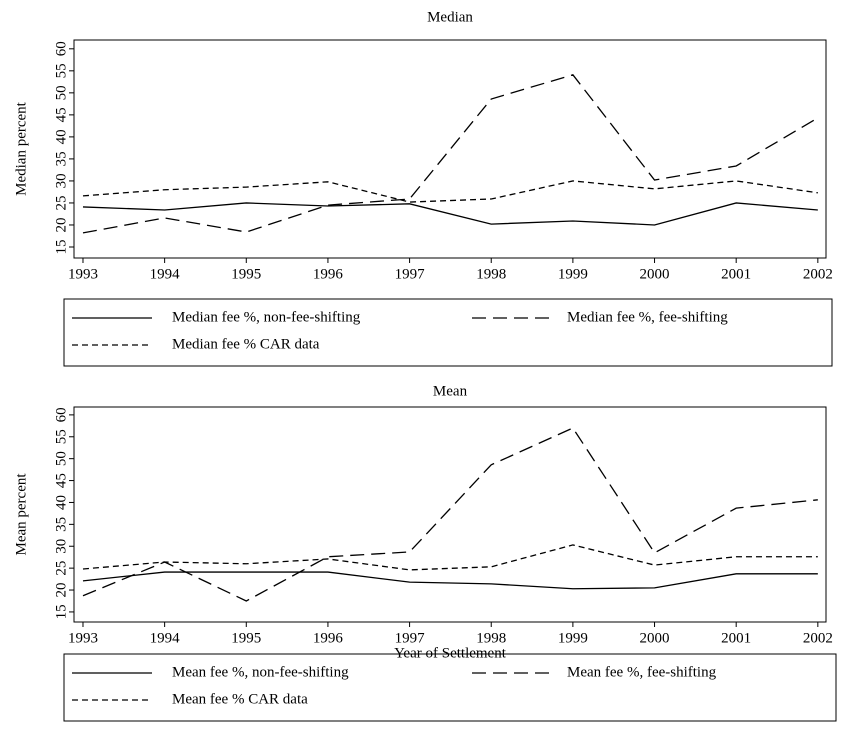  What do you see at coordinates (266, 317) in the screenshot?
I see `legend-label: Median fee %, non-fee-shifting` at bounding box center [266, 317].